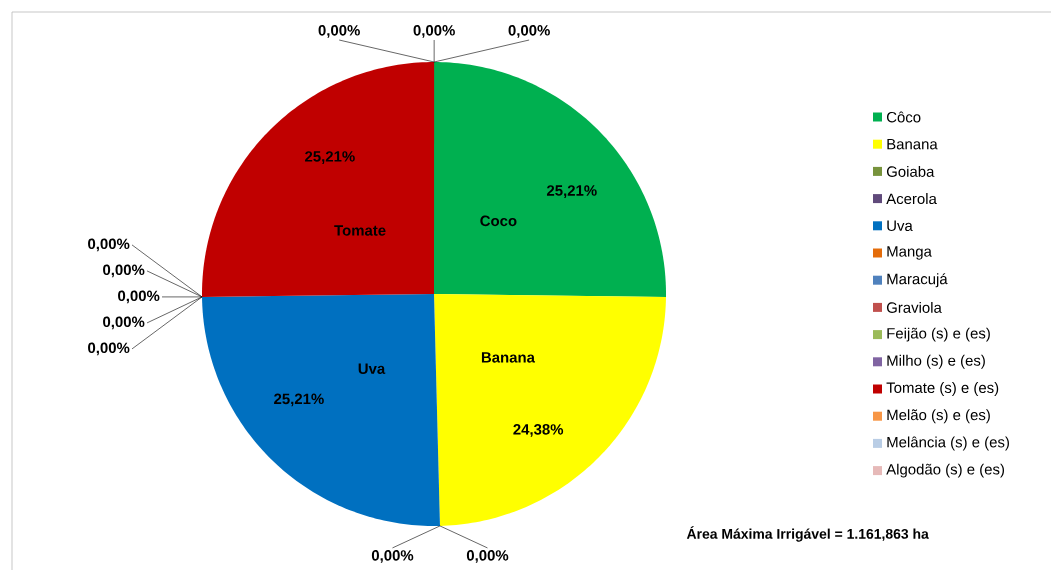 The height and width of the screenshot is (570, 1051). I want to click on legend-label: Algodão (s) e (es), so click(945, 470).